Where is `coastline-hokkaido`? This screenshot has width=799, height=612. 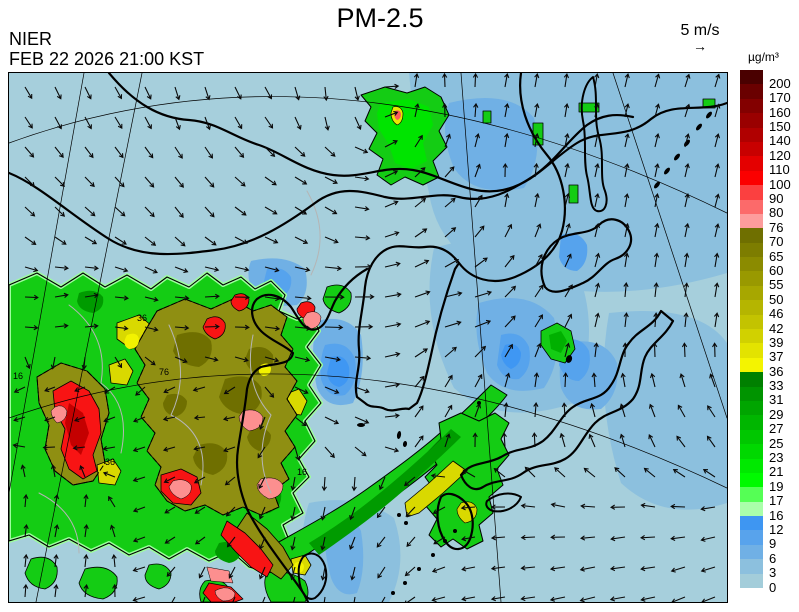
coastline-hokkaido is located at coordinates (586, 255).